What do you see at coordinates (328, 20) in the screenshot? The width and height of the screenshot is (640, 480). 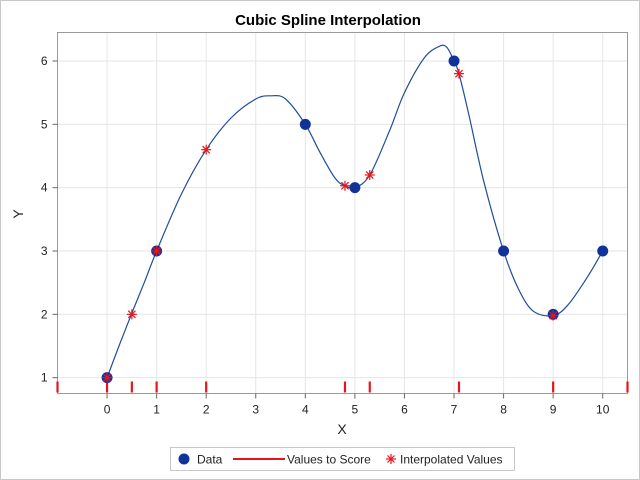 I see `chart-title: Cubic Spline Interpolation` at bounding box center [328, 20].